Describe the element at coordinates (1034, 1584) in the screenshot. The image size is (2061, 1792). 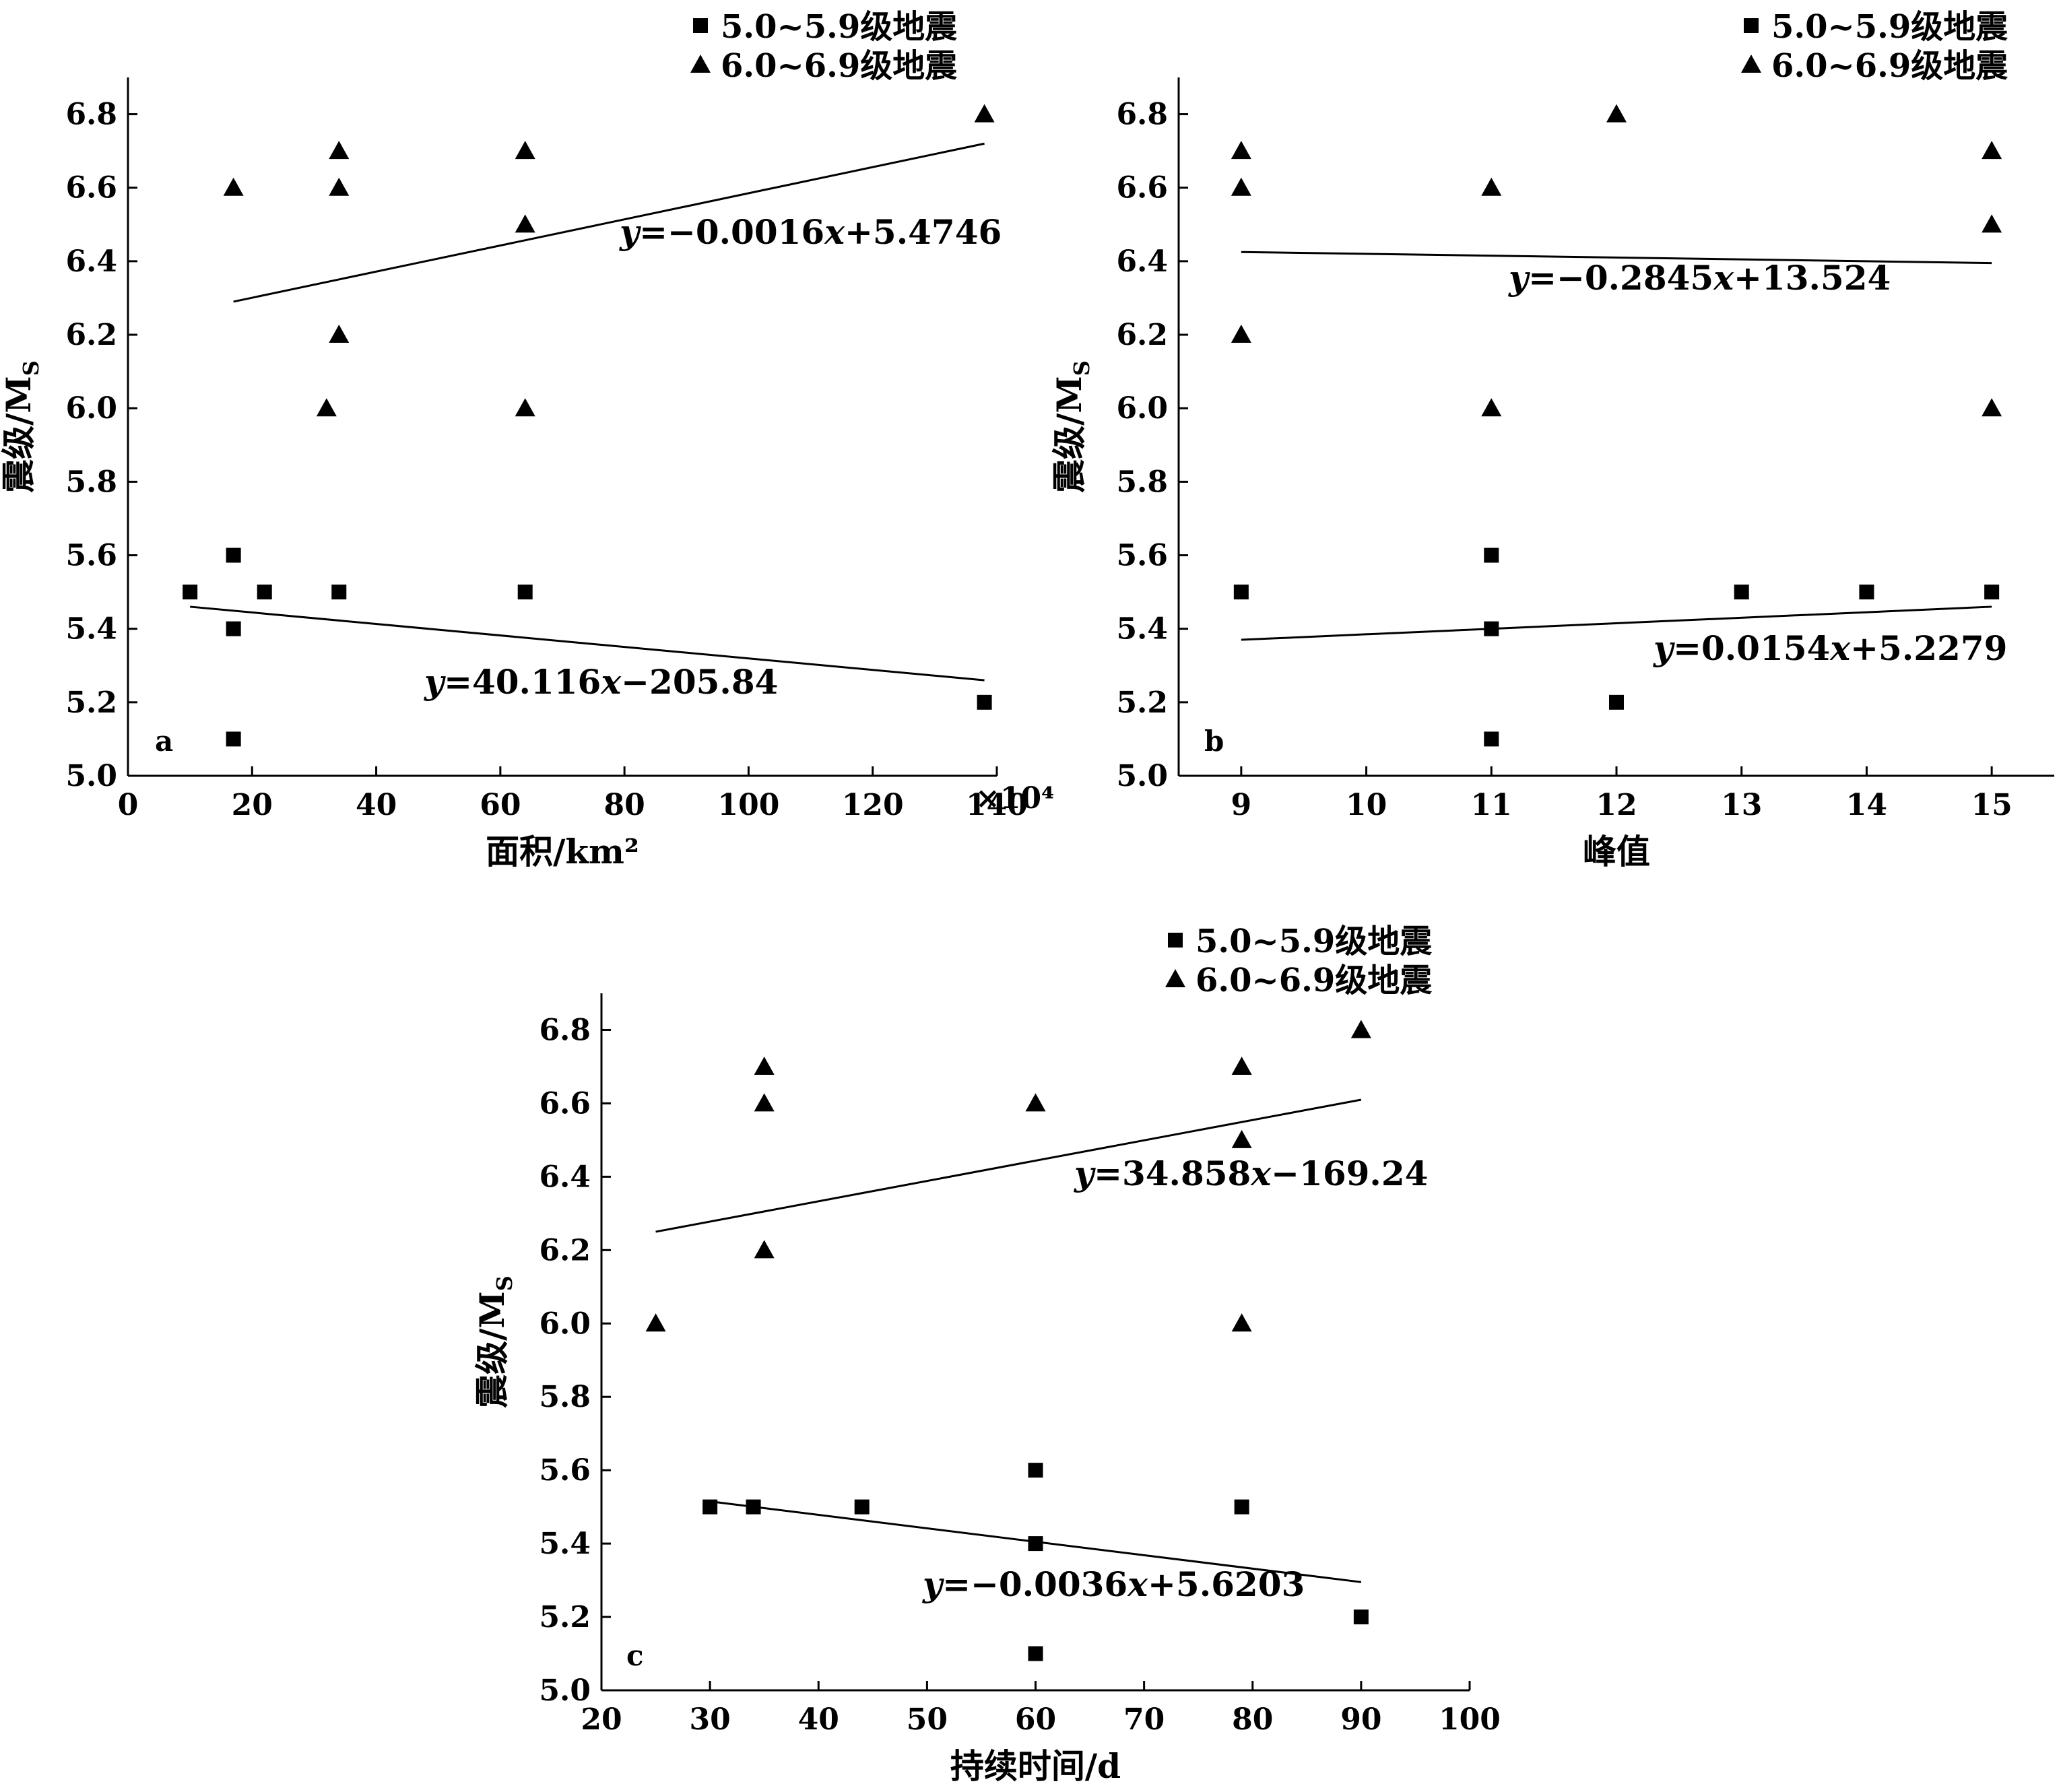
I see `equation-part: =−0.0036` at that location.